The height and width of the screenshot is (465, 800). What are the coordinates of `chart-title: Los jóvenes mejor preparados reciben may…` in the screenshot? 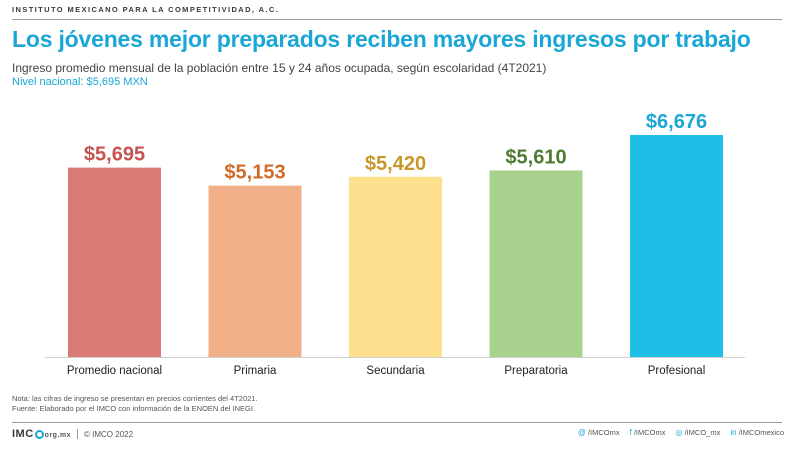 It's located at (381, 39).